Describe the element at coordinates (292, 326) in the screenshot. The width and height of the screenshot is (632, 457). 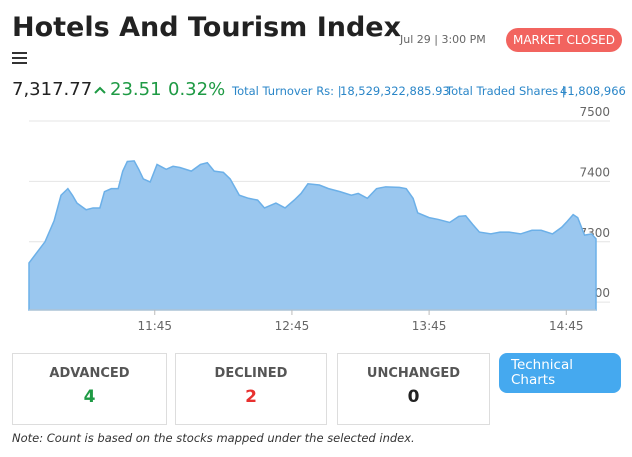
I see `x-tick-label: 12:45` at that location.